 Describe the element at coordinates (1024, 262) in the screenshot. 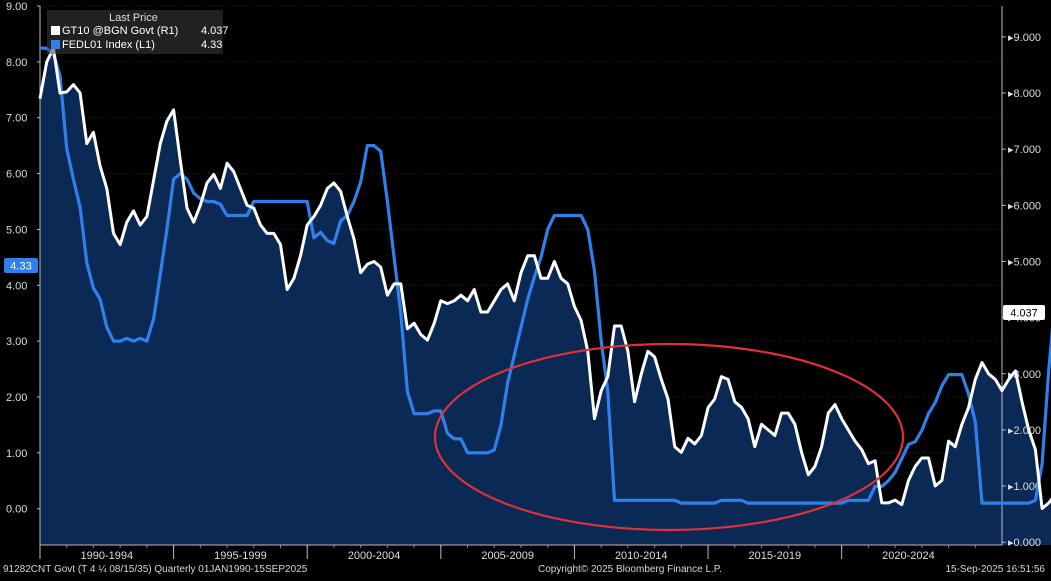

I see `right-tick-label: ▸5.000` at that location.